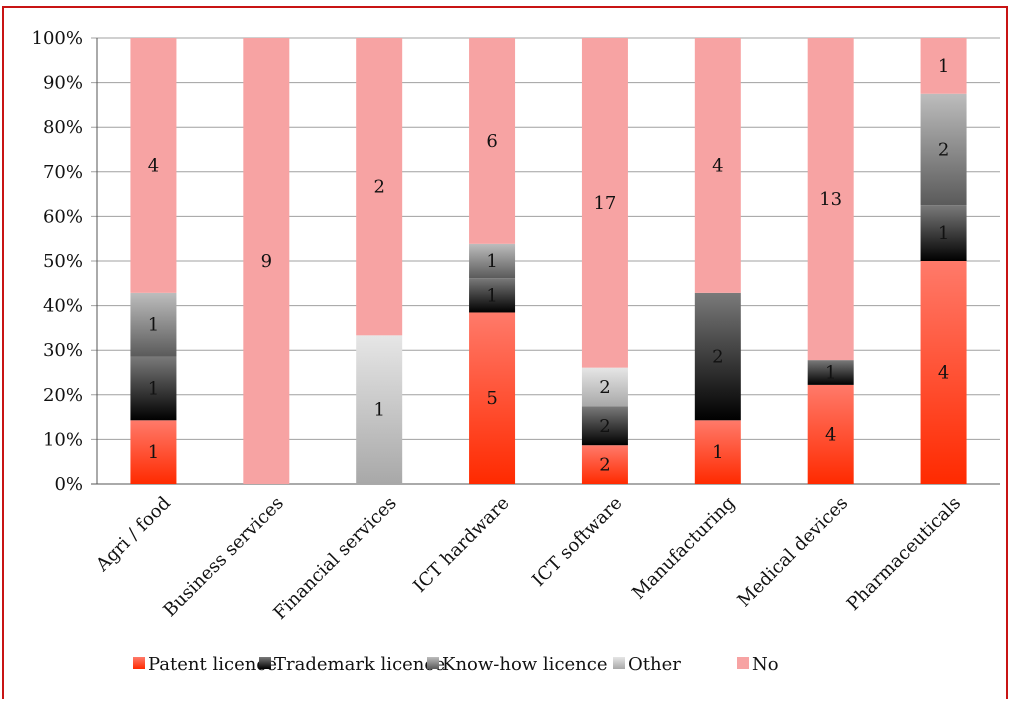 The height and width of the screenshot is (702, 1012). I want to click on data-label-manufacturing-no: 4, so click(717, 165).